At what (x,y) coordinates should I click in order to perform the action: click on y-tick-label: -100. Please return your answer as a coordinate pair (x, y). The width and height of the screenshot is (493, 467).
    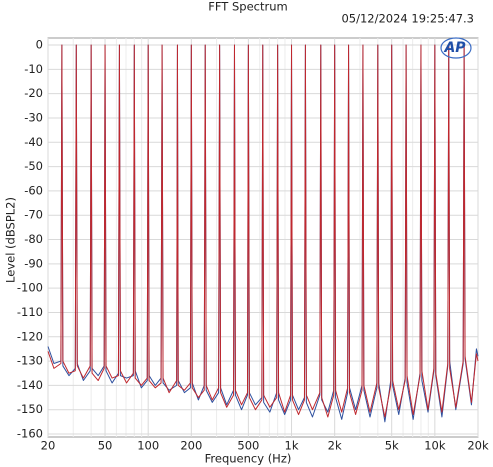
    Looking at the image, I should click on (30, 288).